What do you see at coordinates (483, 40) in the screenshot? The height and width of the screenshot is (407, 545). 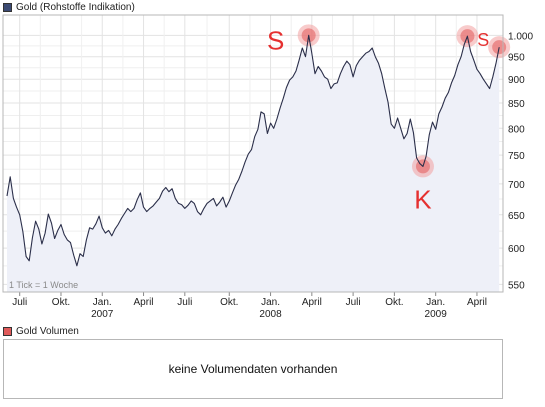 I see `annotation-s-small: S` at bounding box center [483, 40].